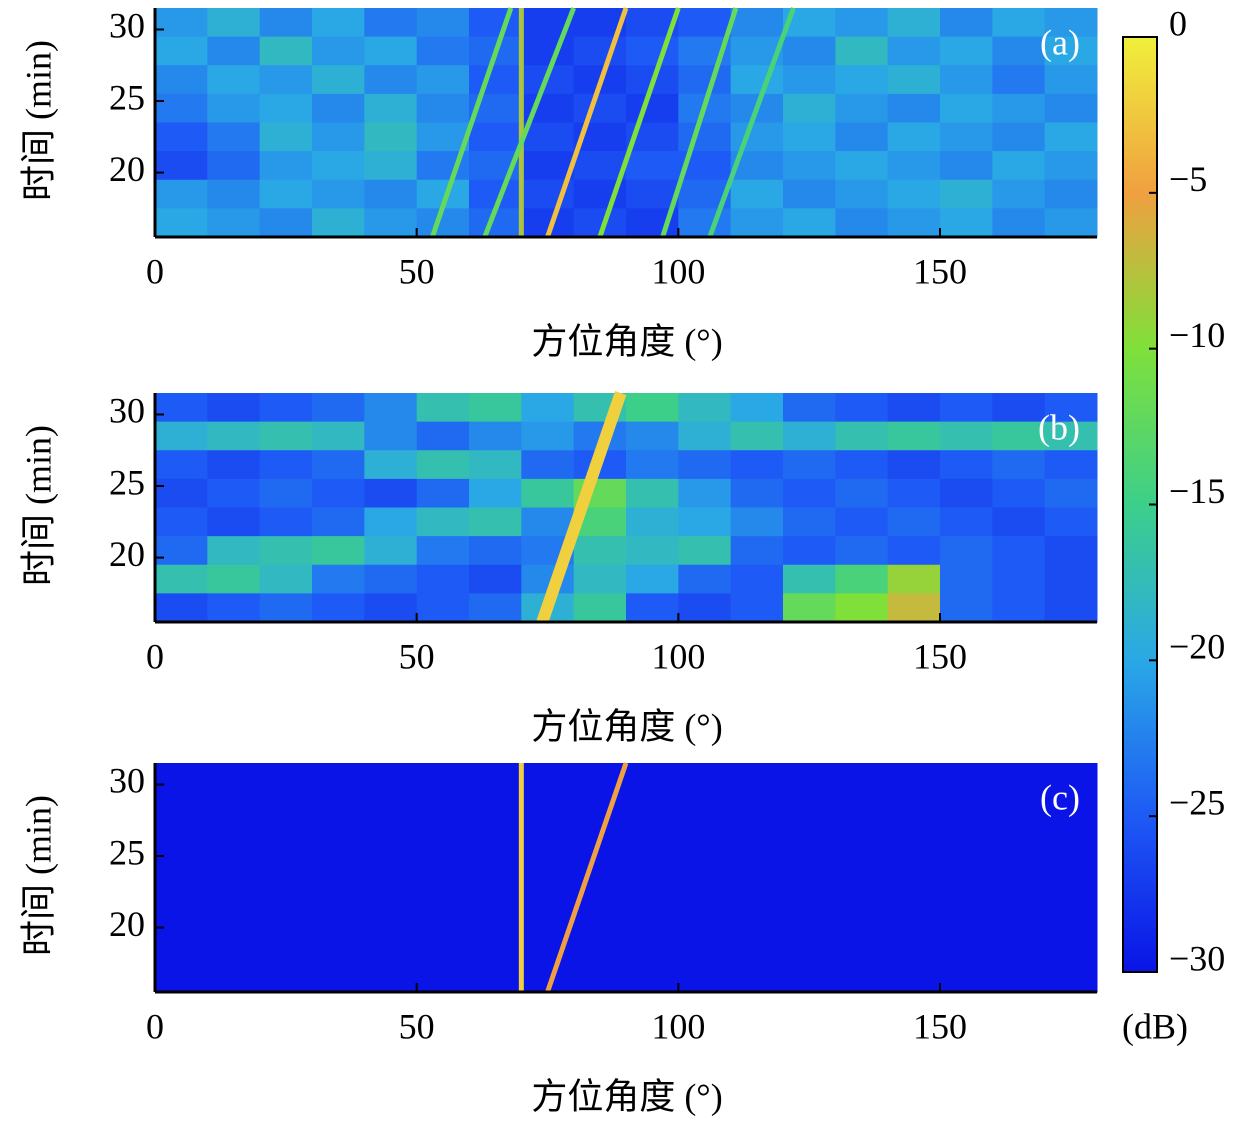 This screenshot has width=1260, height=1123. What do you see at coordinates (1197, 802) in the screenshot?
I see `colorbar-tick-label: −25` at bounding box center [1197, 802].